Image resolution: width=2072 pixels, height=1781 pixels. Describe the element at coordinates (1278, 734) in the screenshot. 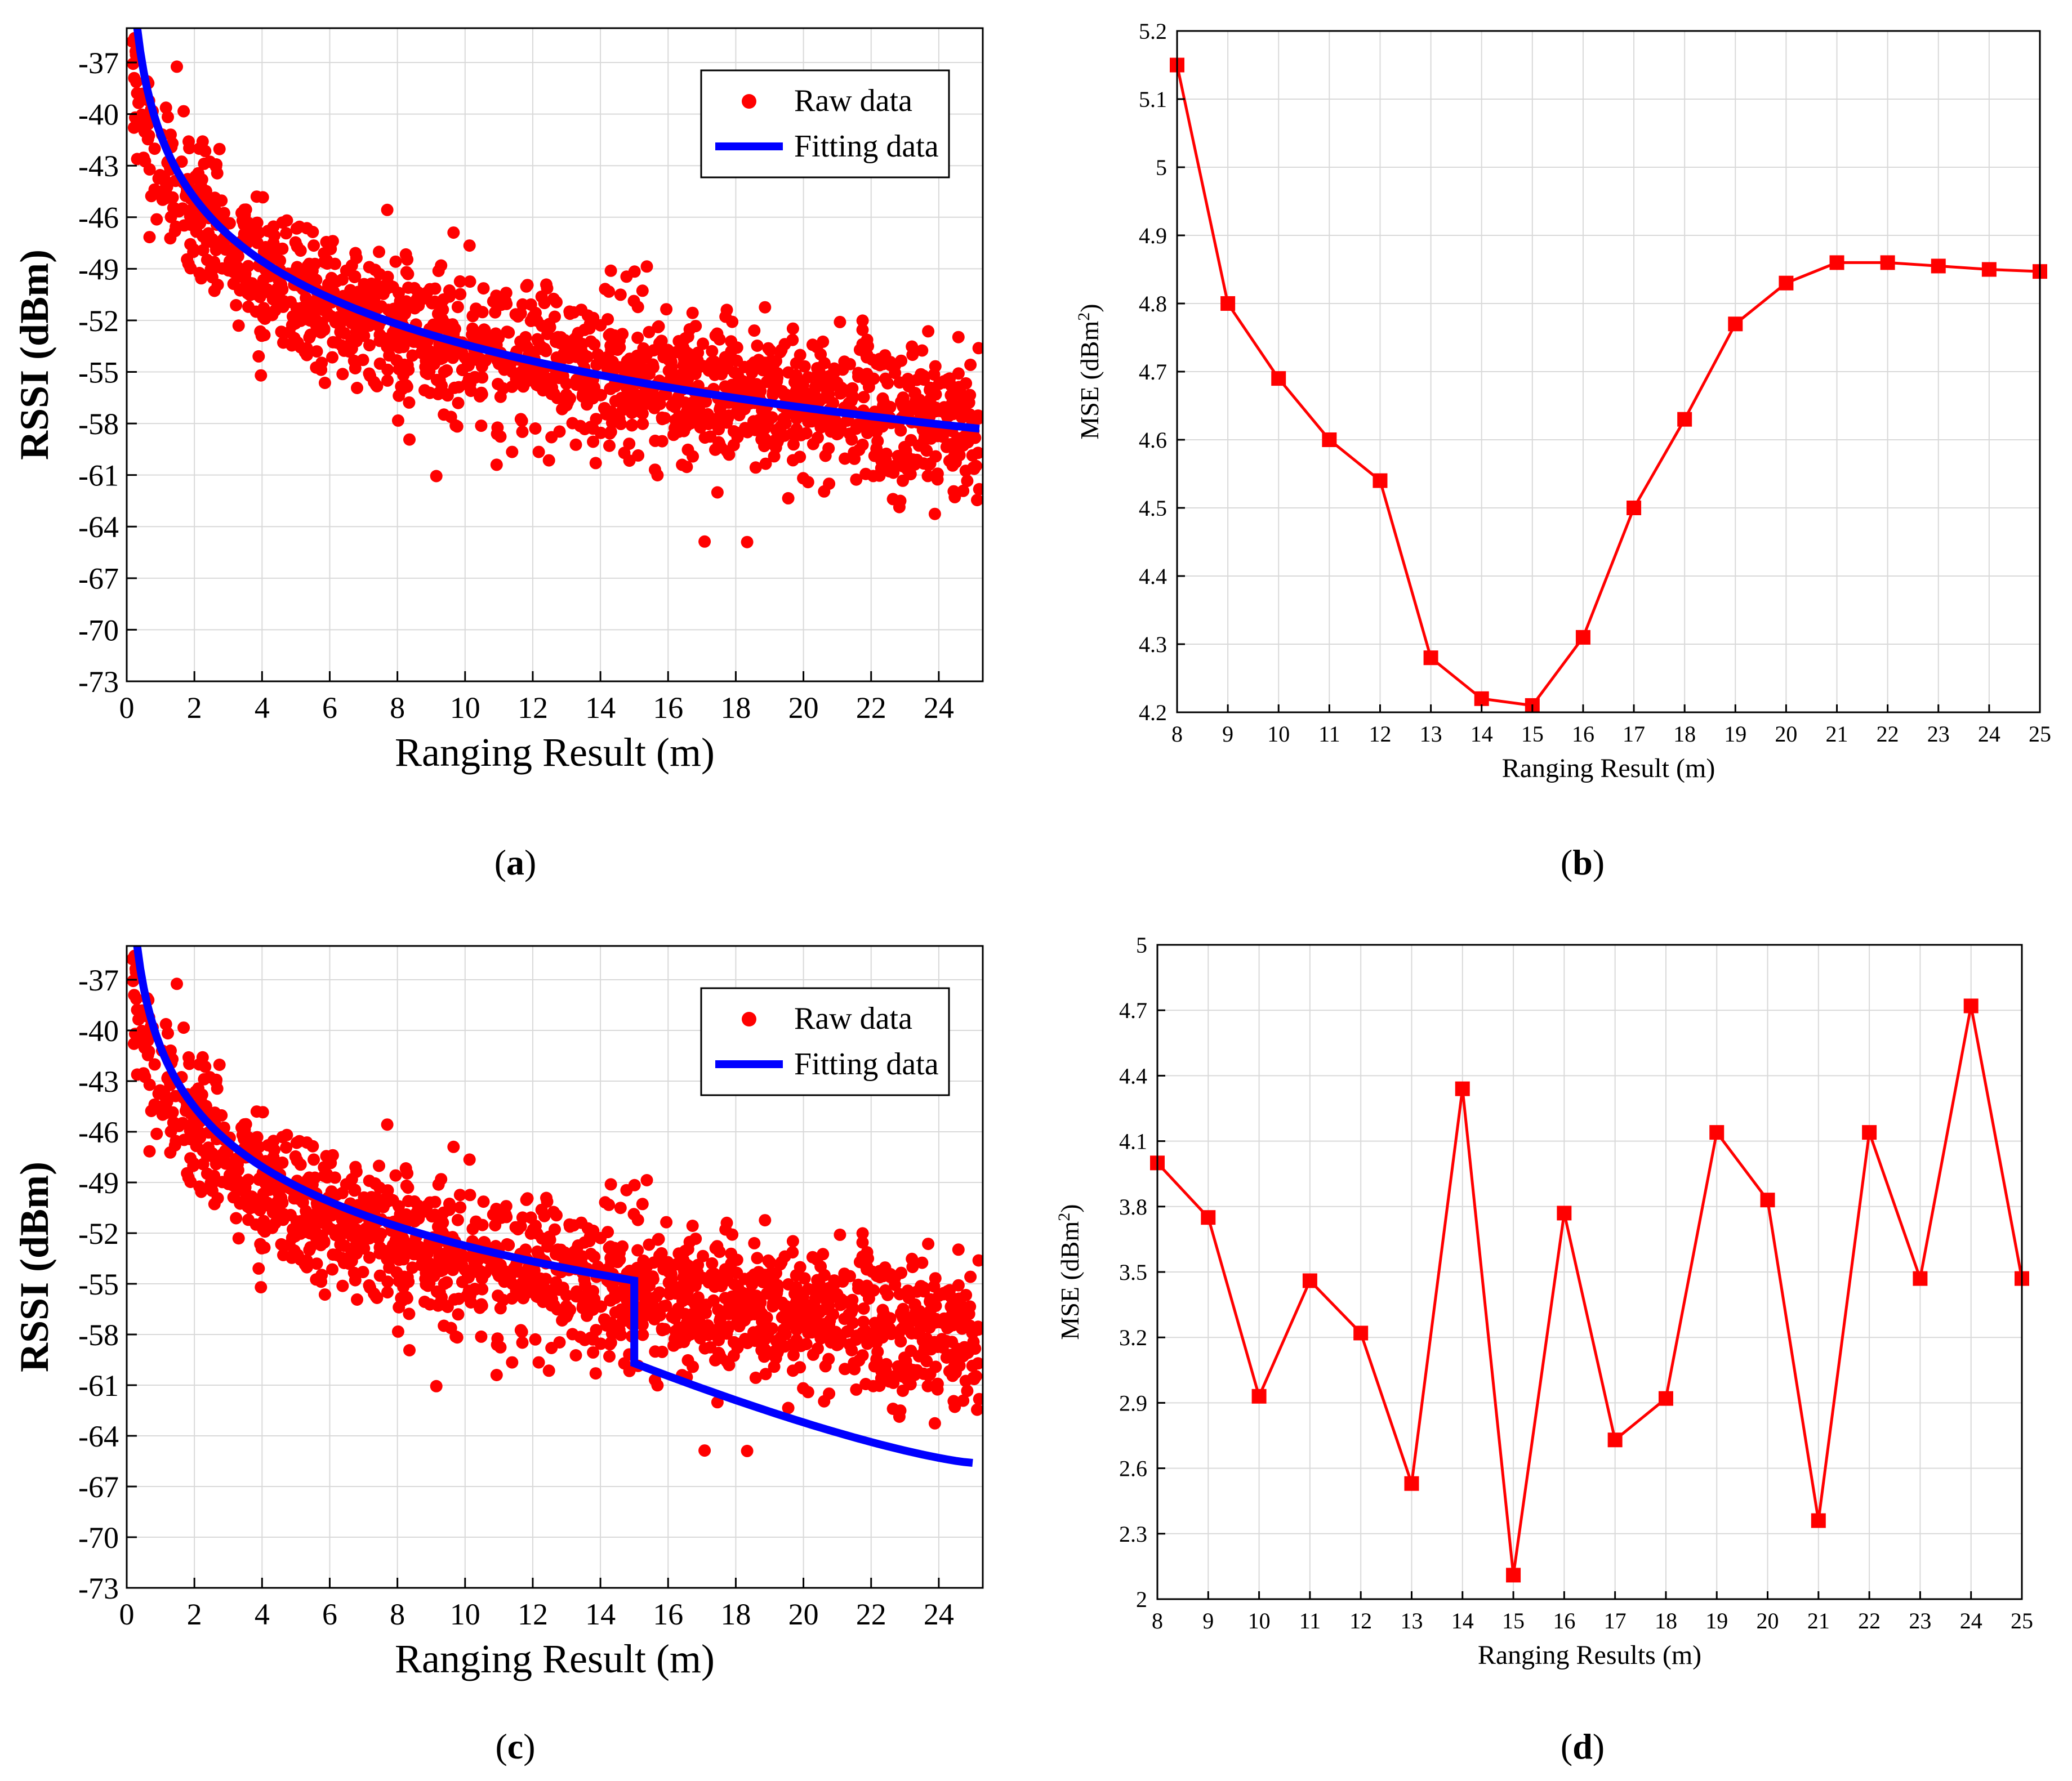

I see `x-tick-label: 10` at that location.